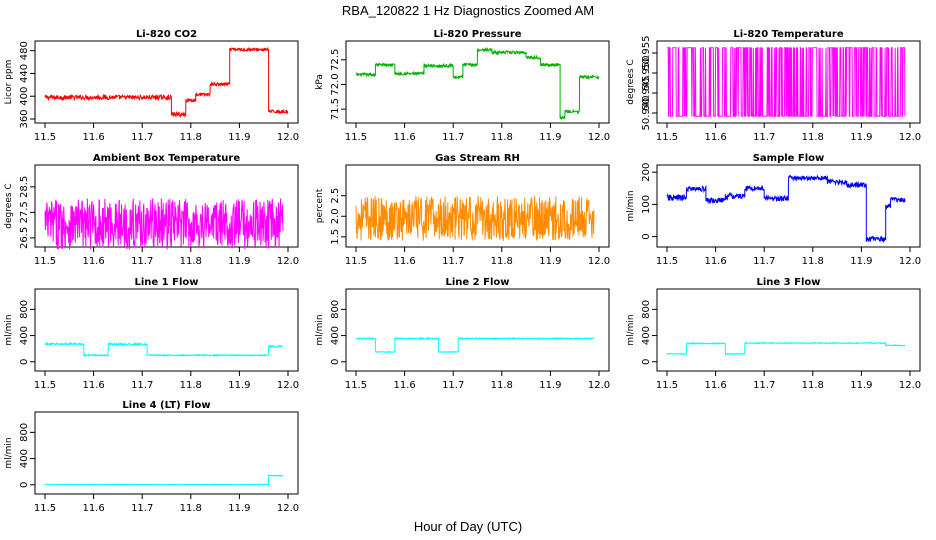  Describe the element at coordinates (477, 158) in the screenshot. I see `panel-title: Gas Stream RH` at that location.